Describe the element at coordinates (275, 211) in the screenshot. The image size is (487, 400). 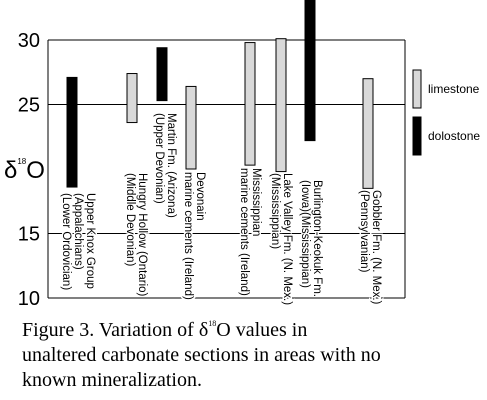
I see `category-label-line: (Mississippian)` at that location.